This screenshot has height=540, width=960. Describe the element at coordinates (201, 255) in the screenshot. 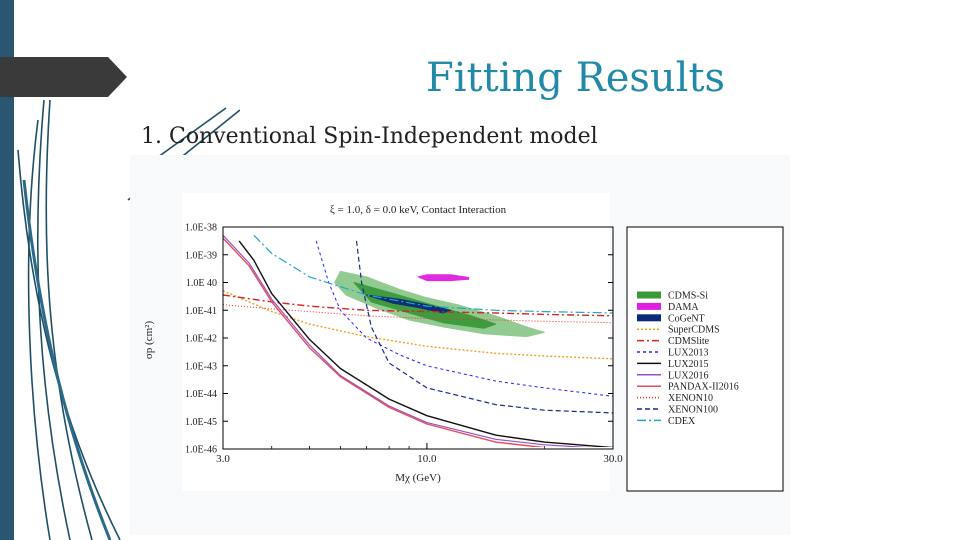

I see `y-tick-label: 1.0E-39` at that location.